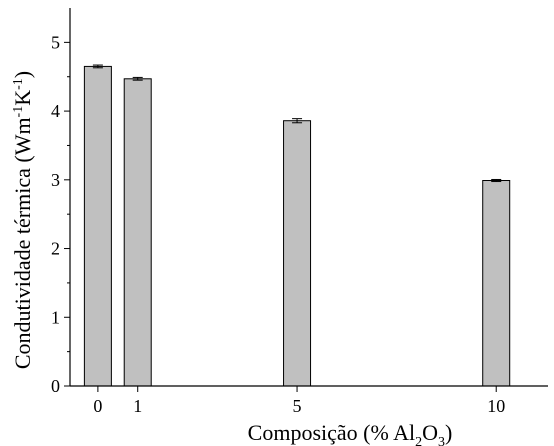  What do you see at coordinates (55, 386) in the screenshot?
I see `y-tick-label: 0` at bounding box center [55, 386].